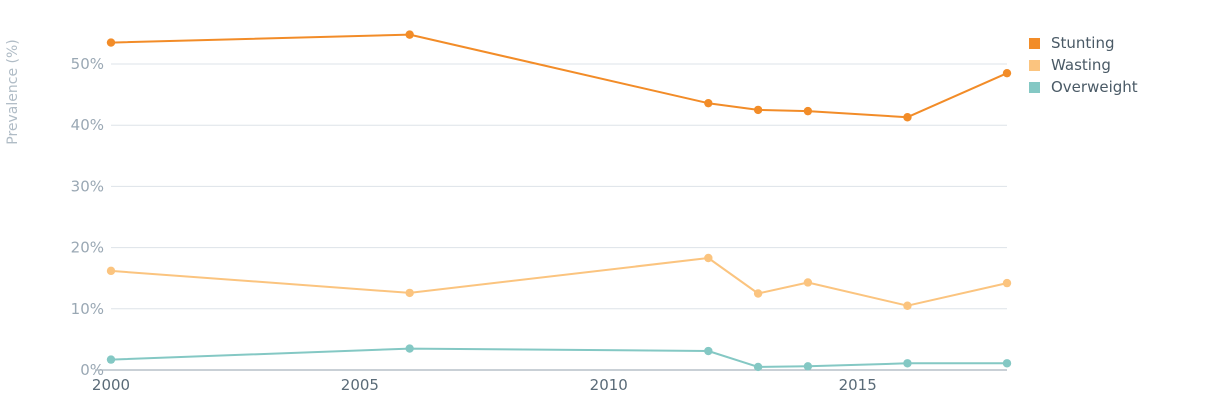 The image size is (1230, 403). What do you see at coordinates (1094, 87) in the screenshot?
I see `legend-label: Overweight` at bounding box center [1094, 87].